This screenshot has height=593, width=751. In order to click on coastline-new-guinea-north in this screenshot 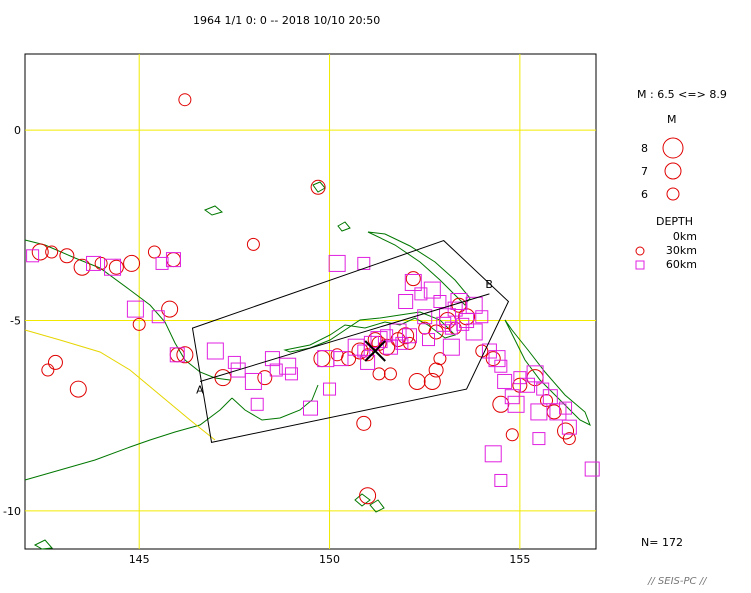, I will do `click(127, 310)`.